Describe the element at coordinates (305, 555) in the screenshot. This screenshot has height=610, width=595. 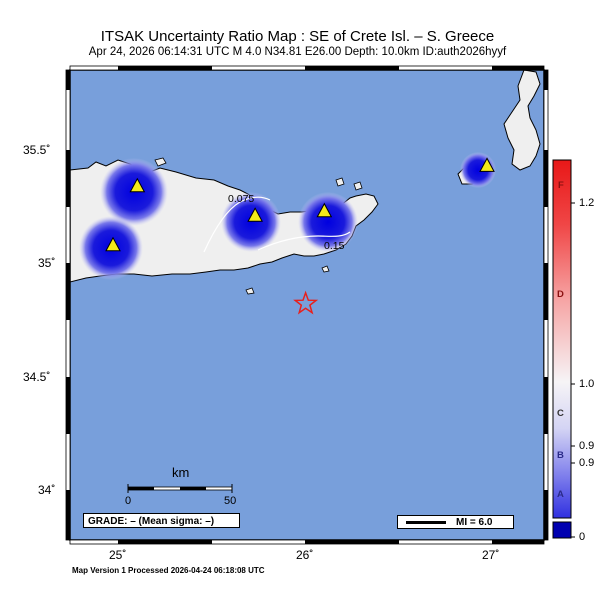
I see `lon-tick-label: 26˚` at that location.